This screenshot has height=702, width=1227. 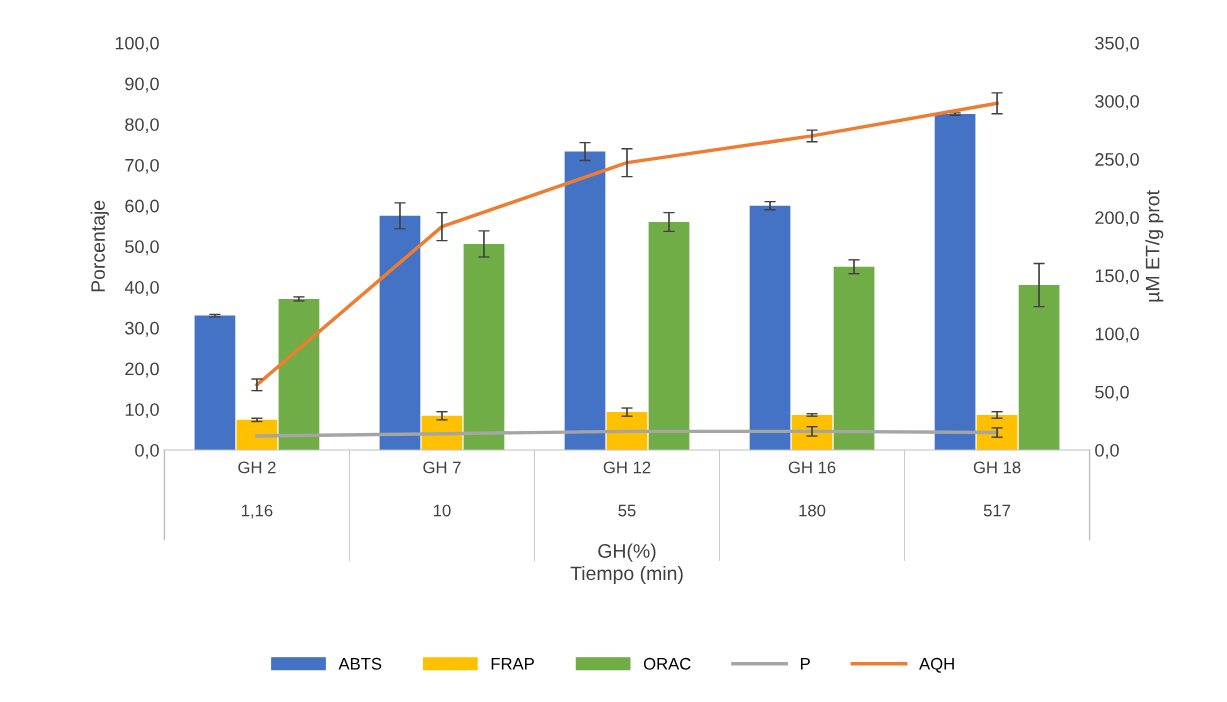 I want to click on category-label: GH 16 180, so click(x=812, y=489).